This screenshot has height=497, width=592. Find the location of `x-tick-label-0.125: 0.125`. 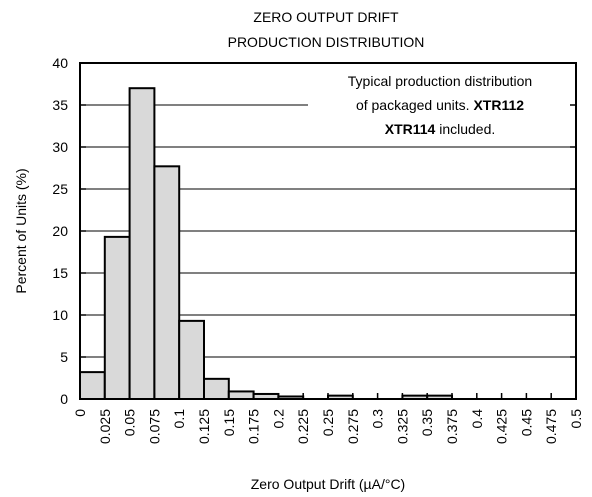

x-tick-label-0.125: 0.125 is located at coordinates (204, 426).